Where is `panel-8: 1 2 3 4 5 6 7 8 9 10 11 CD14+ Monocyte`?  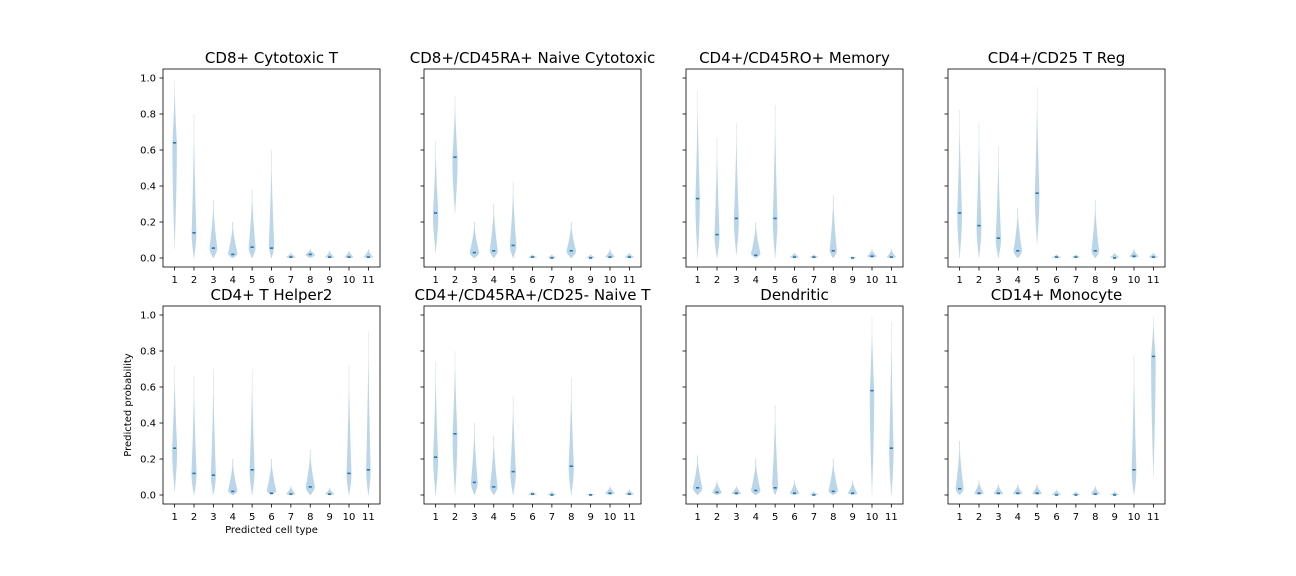 panel-8: 1 2 3 4 5 6 7 8 9 10 11 CD14+ Monocyte is located at coordinates (1055, 404).